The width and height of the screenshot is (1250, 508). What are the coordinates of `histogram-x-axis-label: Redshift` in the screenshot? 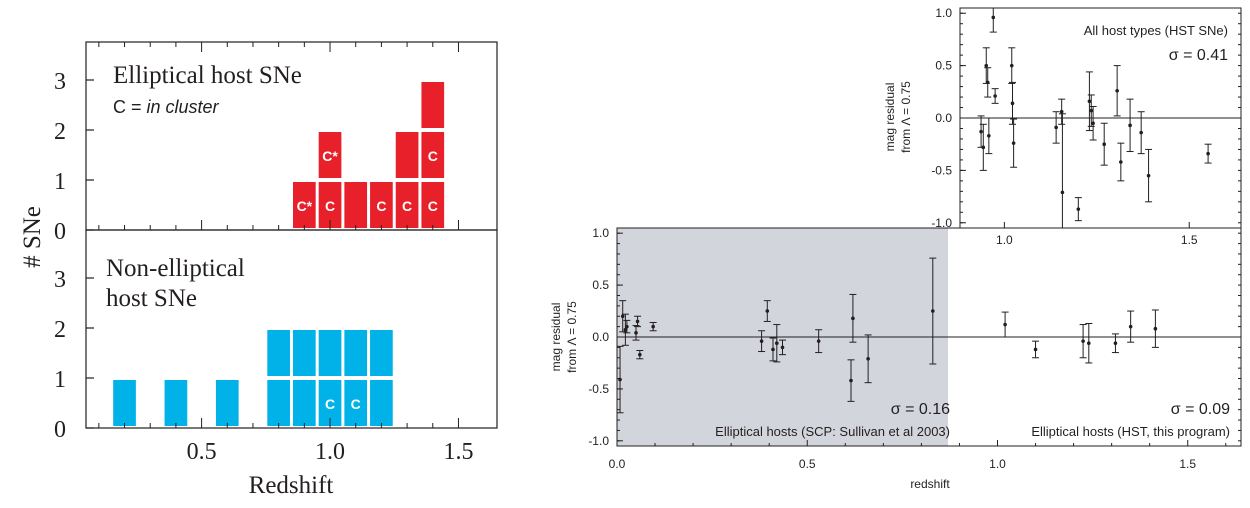 It's located at (291, 485).